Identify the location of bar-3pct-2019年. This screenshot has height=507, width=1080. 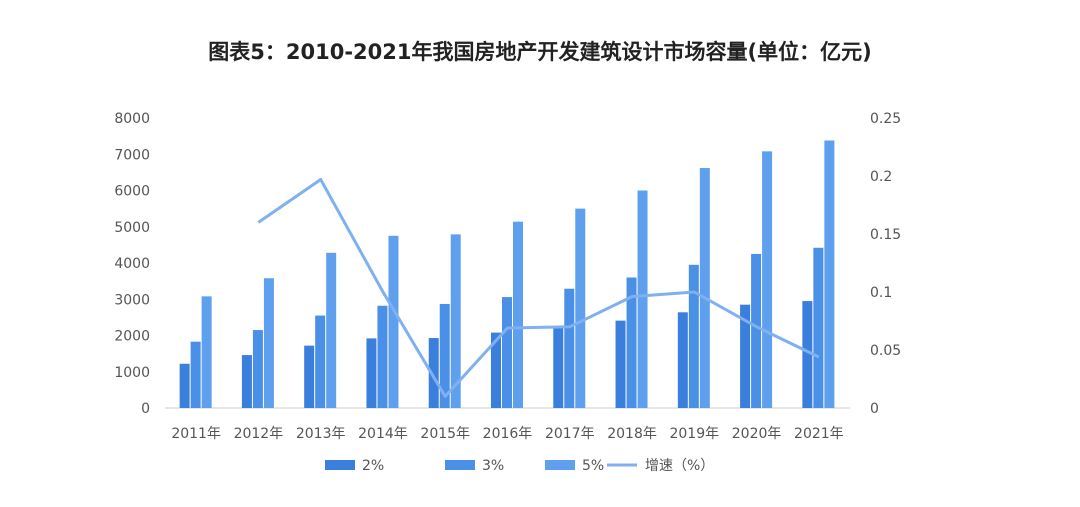
(693, 336).